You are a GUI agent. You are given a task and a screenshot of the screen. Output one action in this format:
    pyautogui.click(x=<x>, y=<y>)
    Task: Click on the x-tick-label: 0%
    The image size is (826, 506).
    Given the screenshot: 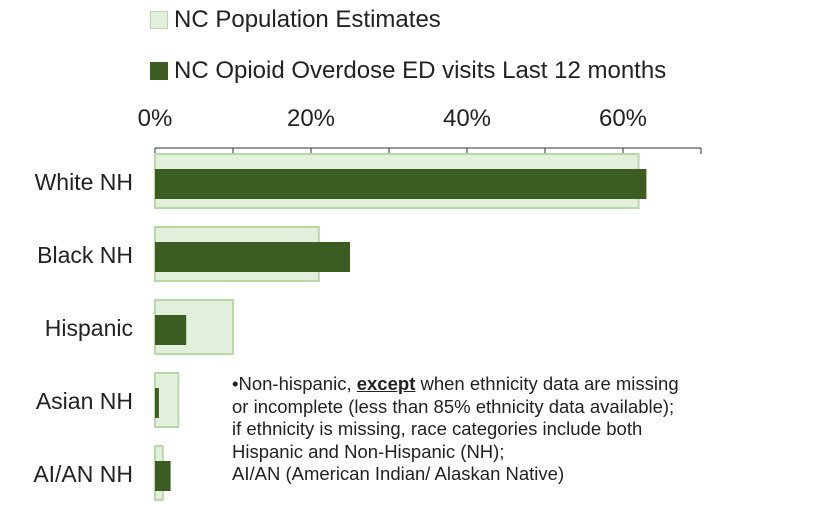 What is the action you would take?
    pyautogui.click(x=155, y=118)
    